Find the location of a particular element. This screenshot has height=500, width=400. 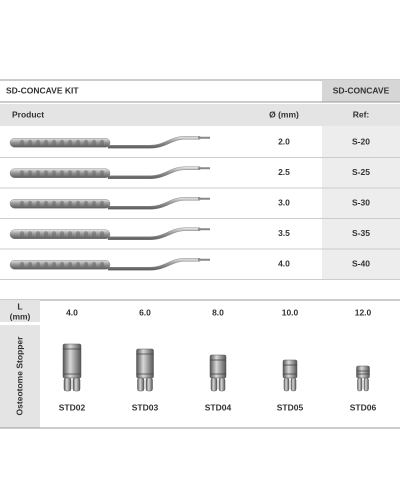

ref: S-25 is located at coordinates (361, 172).